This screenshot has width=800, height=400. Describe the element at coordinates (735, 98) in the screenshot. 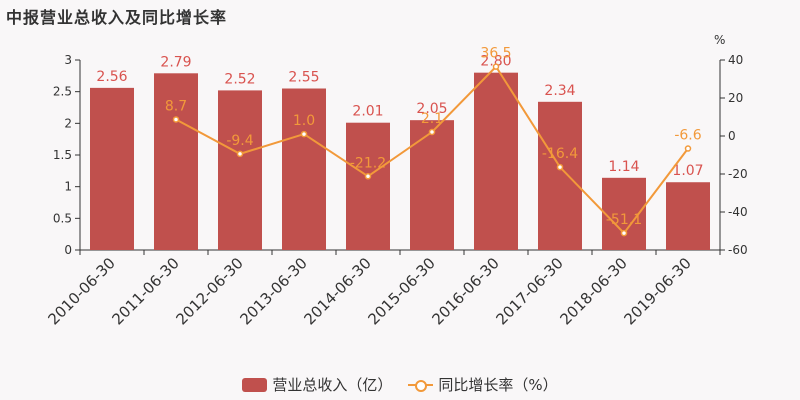

I see `y-right-tick-label: 20` at that location.